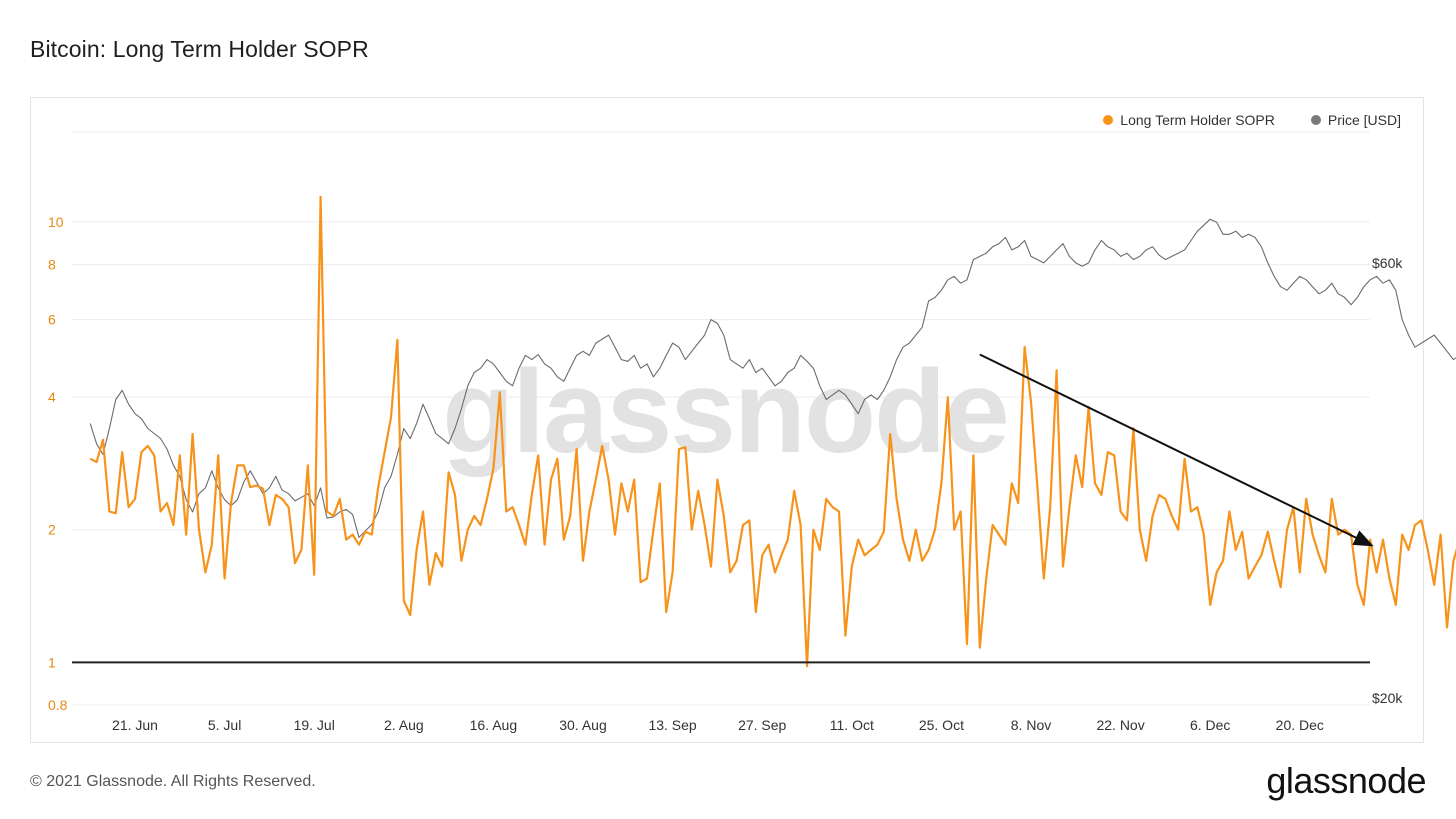 The height and width of the screenshot is (819, 1456). What do you see at coordinates (52, 662) in the screenshot?
I see `left-tick-label: 1` at bounding box center [52, 662].